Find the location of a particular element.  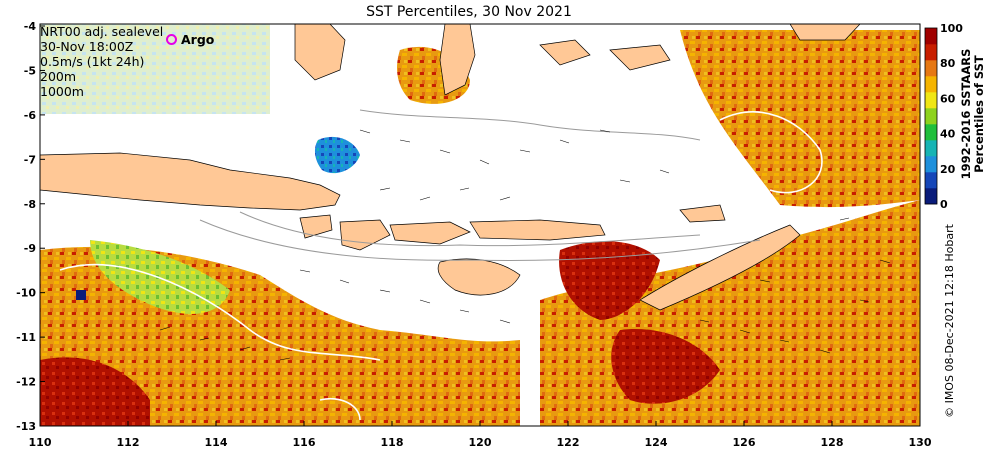

legend-time: 30-Nov 18:00Z is located at coordinates (87, 46).